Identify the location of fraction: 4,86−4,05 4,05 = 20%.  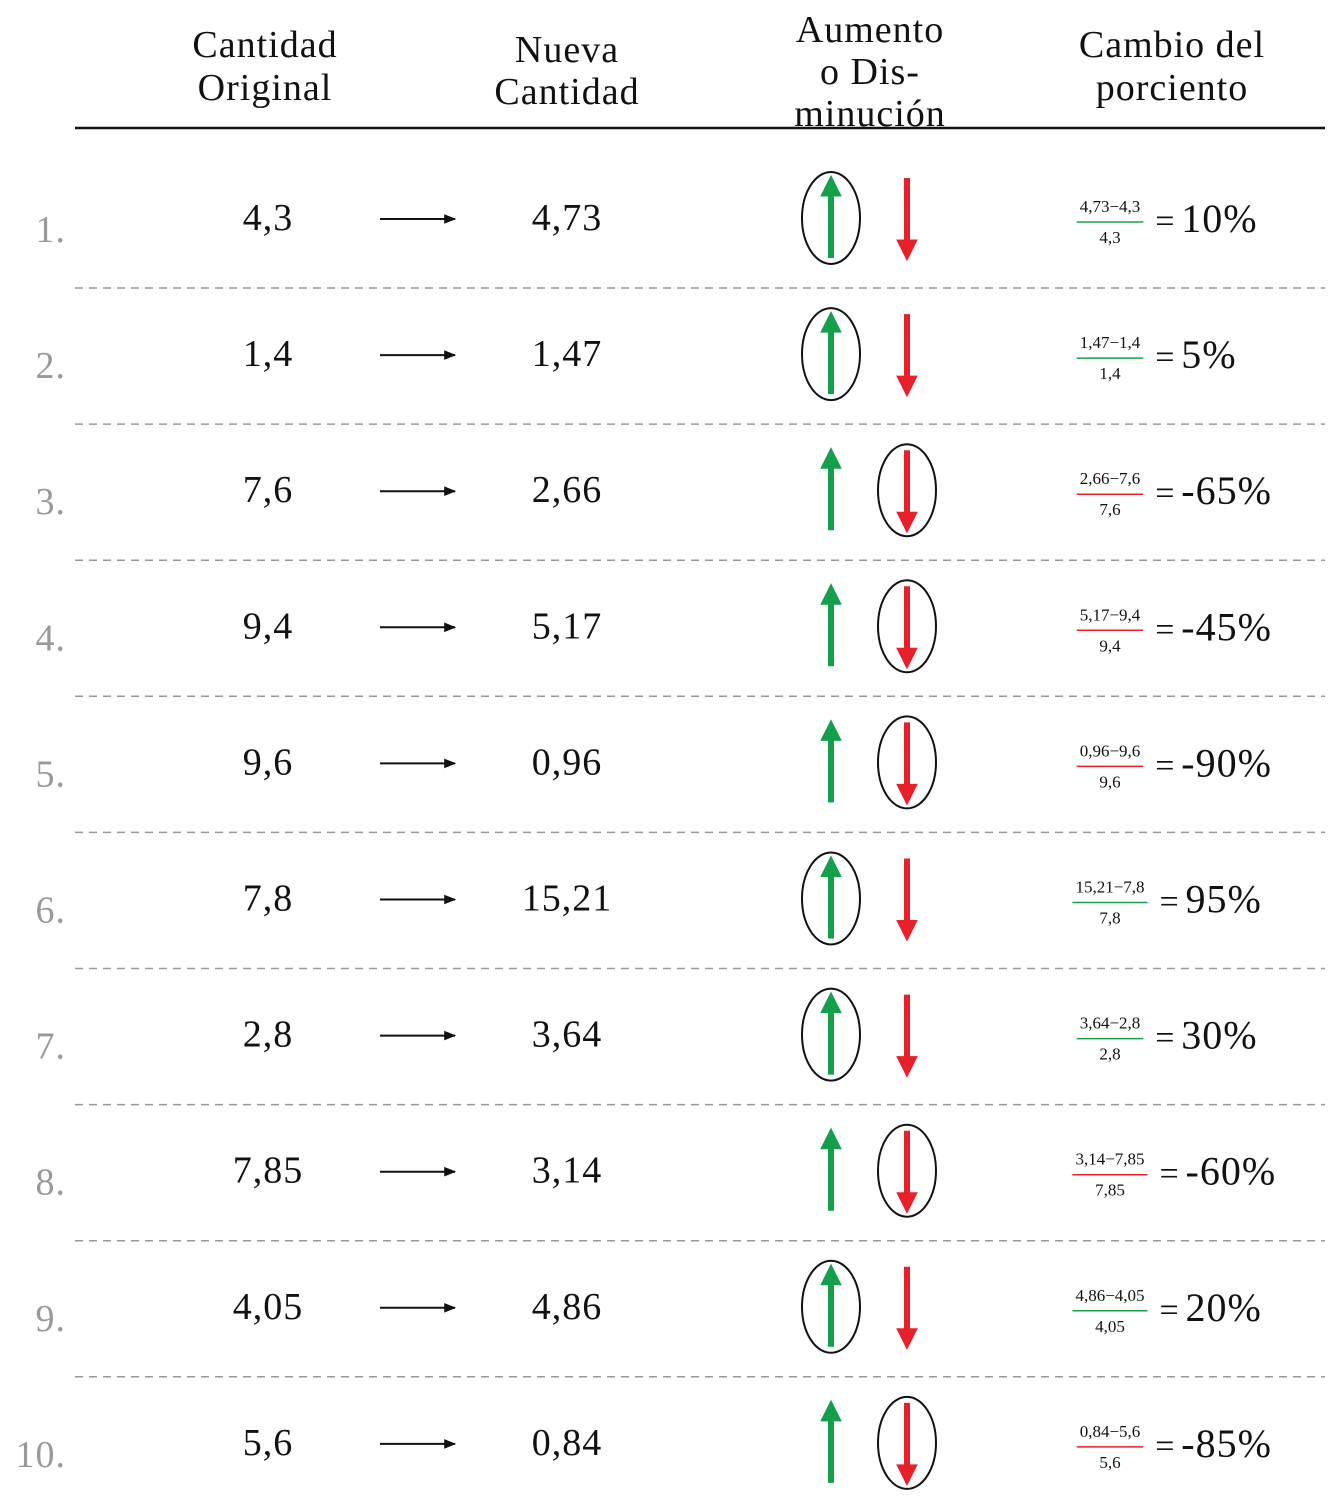
(1166, 1310).